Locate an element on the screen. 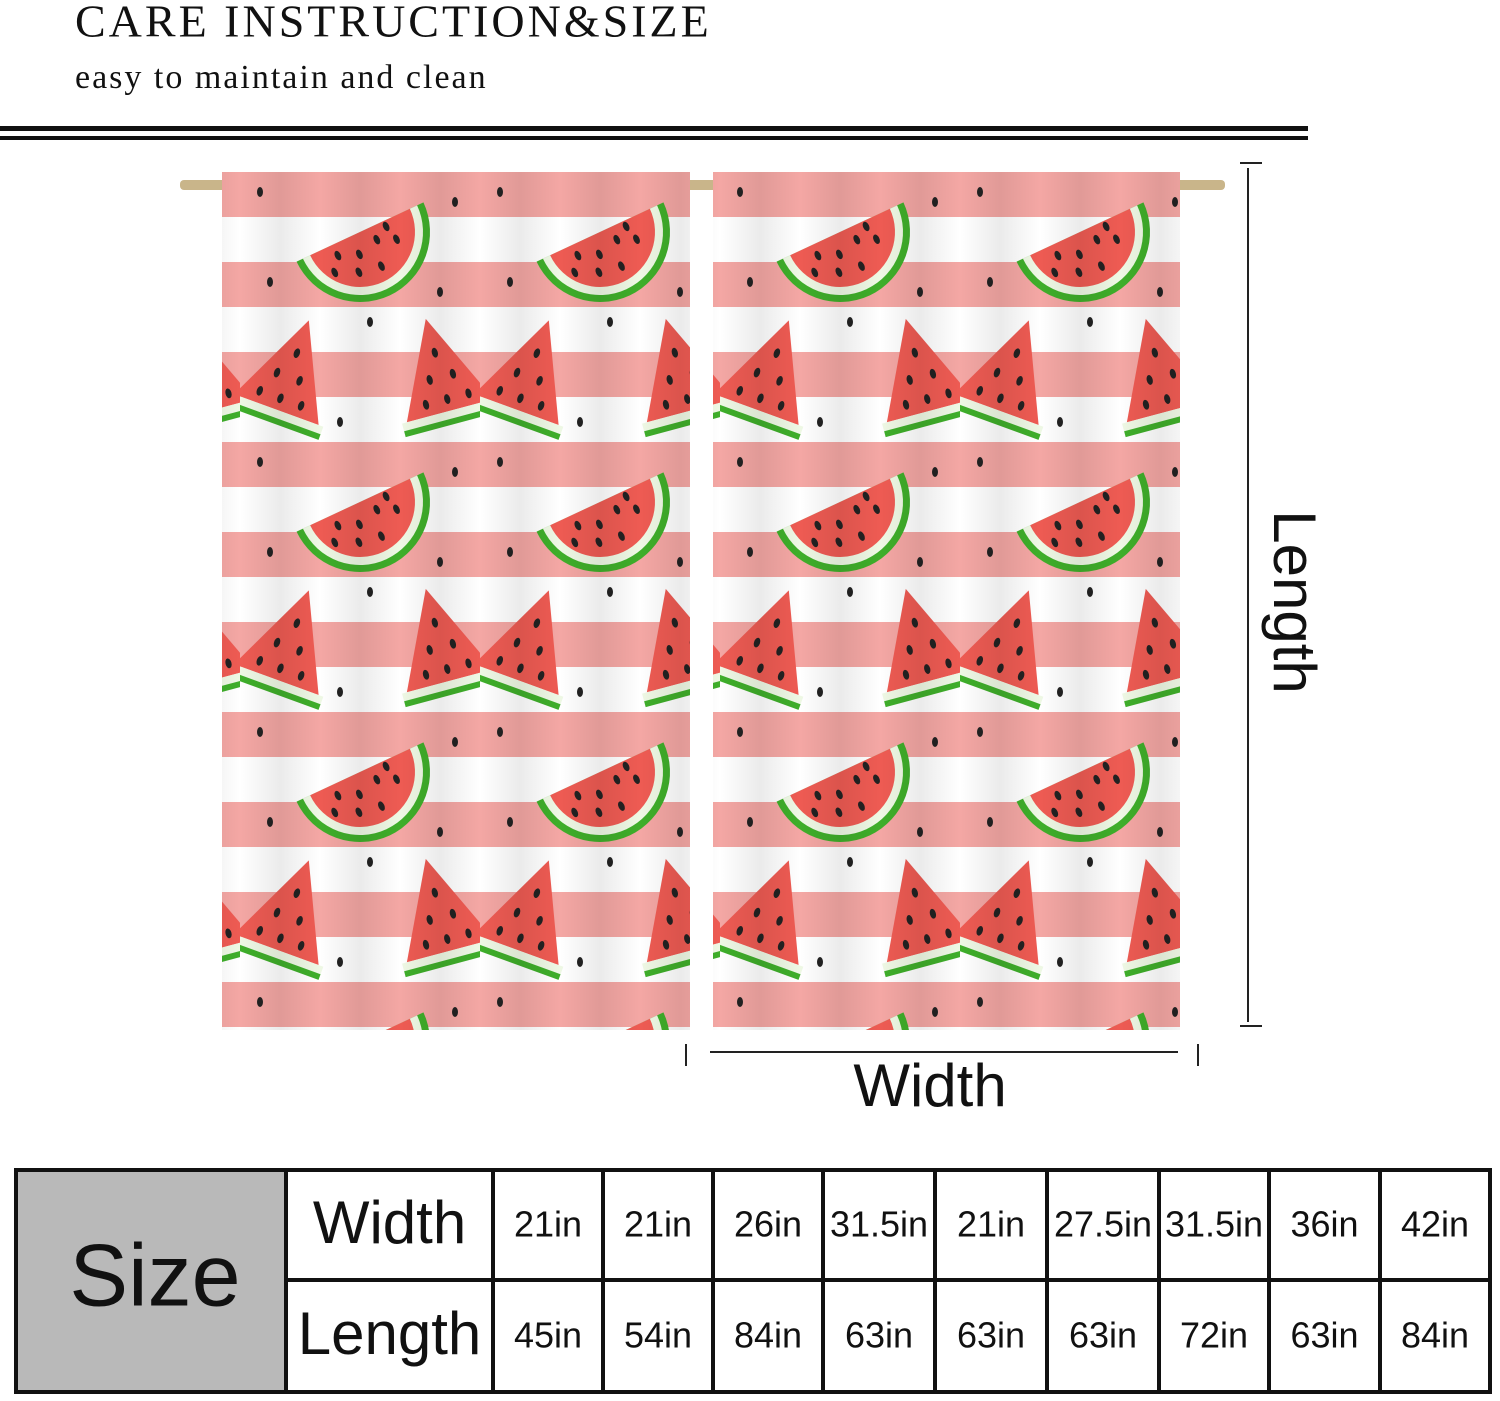 Image resolution: width=1500 pixels, height=1401 pixels. width-dimension is located at coordinates (942, 1055).